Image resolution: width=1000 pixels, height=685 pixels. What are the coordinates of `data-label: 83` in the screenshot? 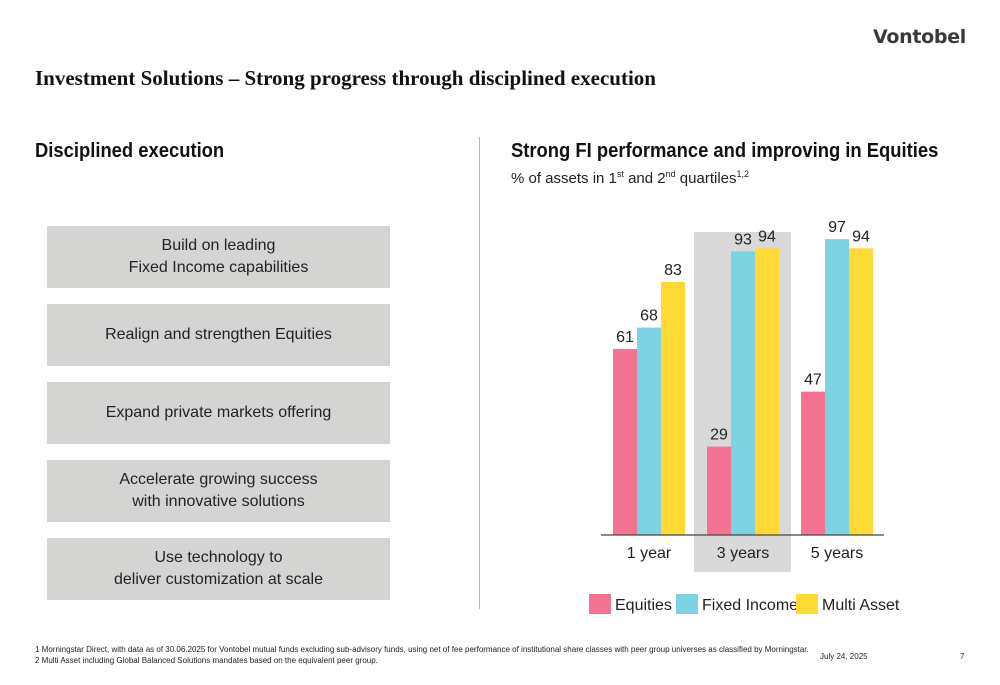 It's located at (673, 270).